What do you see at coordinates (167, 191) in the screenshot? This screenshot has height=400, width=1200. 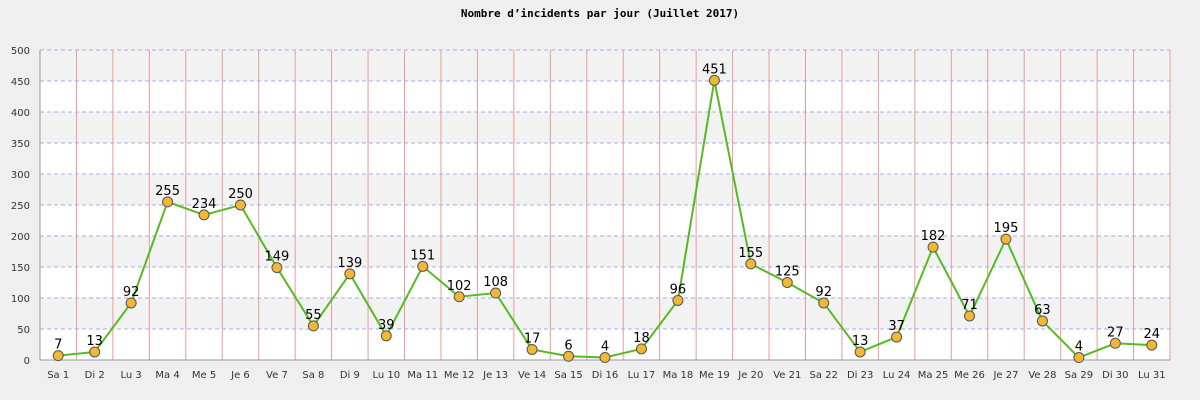 I see `data-value-label: 255` at bounding box center [167, 191].